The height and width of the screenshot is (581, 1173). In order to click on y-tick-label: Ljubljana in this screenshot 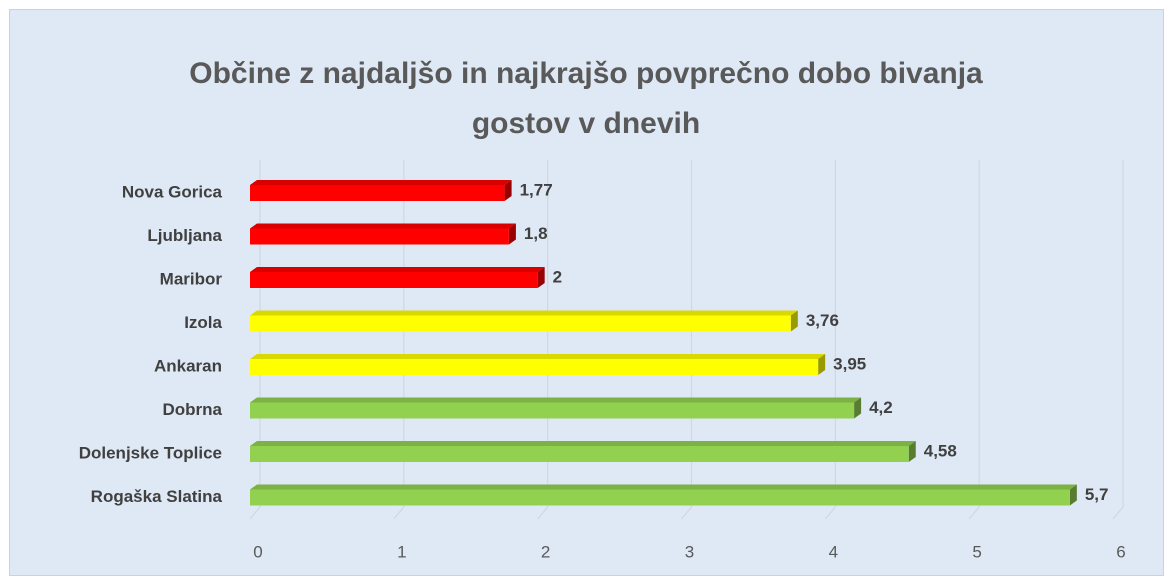, I will do `click(184, 235)`.